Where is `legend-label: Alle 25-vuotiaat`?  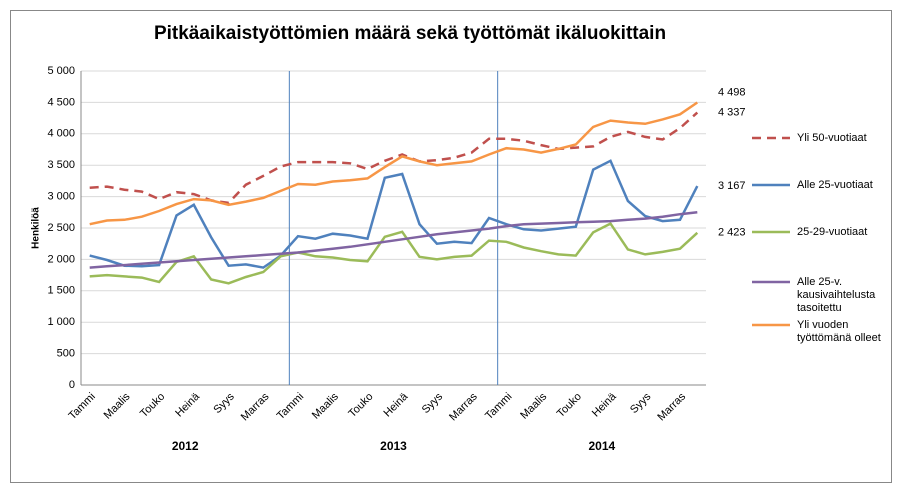
legend-label: Alle 25-vuotiaat is located at coordinates (835, 185).